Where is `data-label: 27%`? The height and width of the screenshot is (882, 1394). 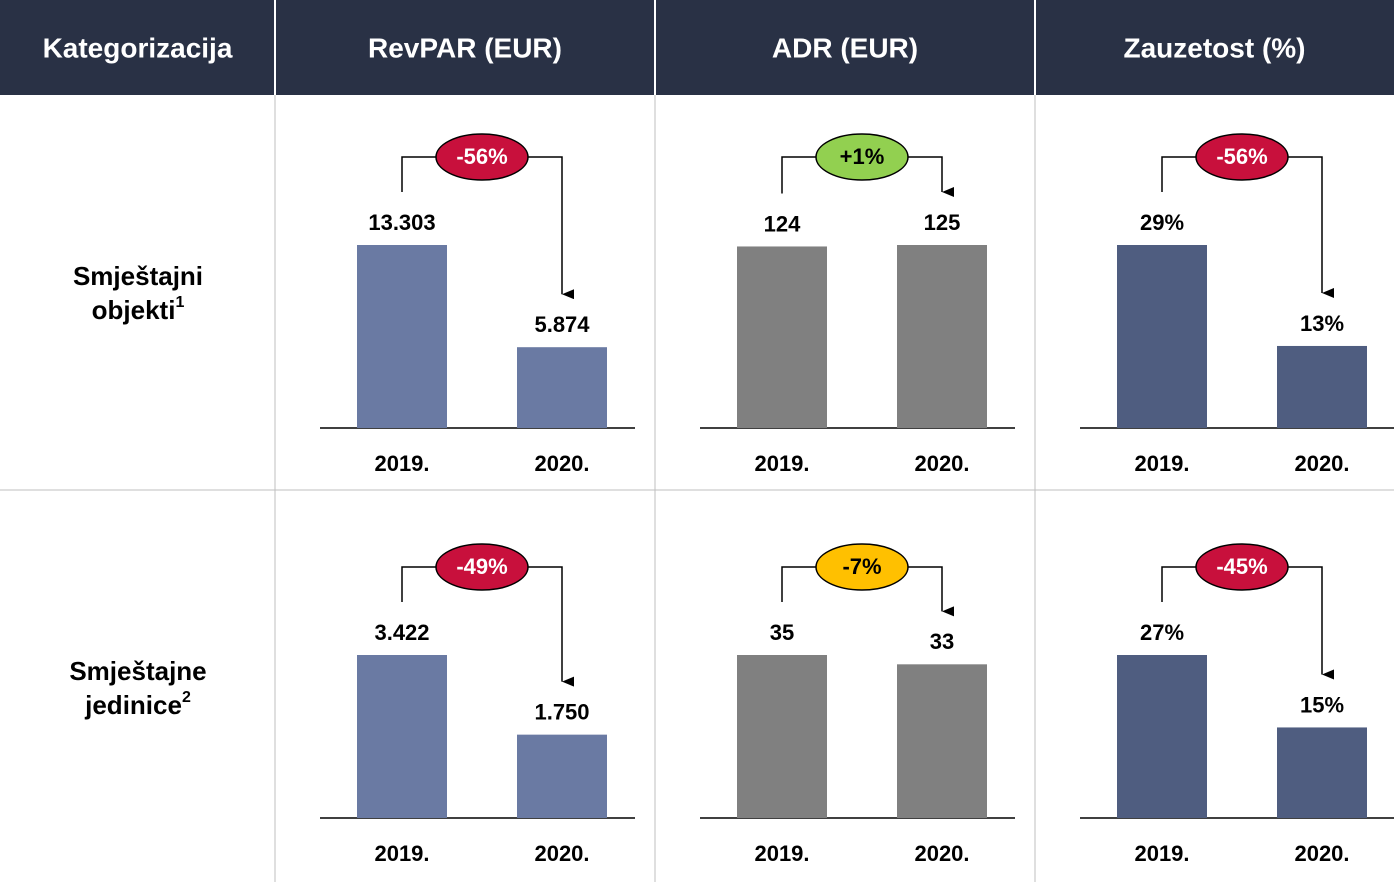
data-label: 27% is located at coordinates (1162, 632).